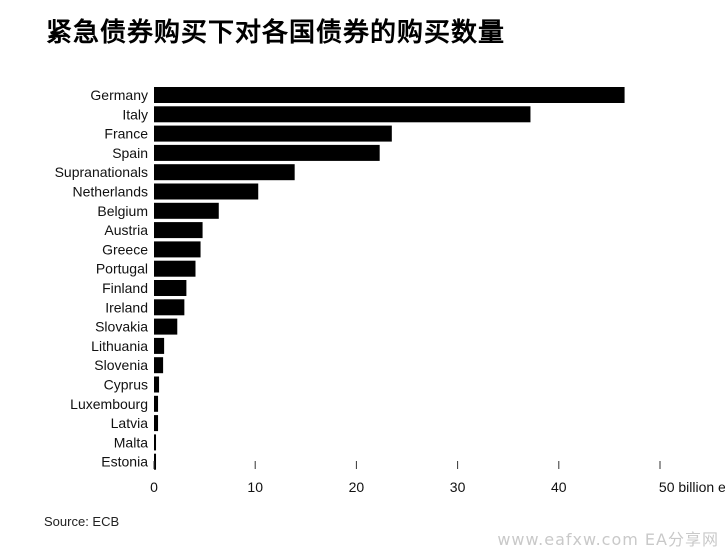  What do you see at coordinates (111, 192) in the screenshot?
I see `category-label: Netherlands` at bounding box center [111, 192].